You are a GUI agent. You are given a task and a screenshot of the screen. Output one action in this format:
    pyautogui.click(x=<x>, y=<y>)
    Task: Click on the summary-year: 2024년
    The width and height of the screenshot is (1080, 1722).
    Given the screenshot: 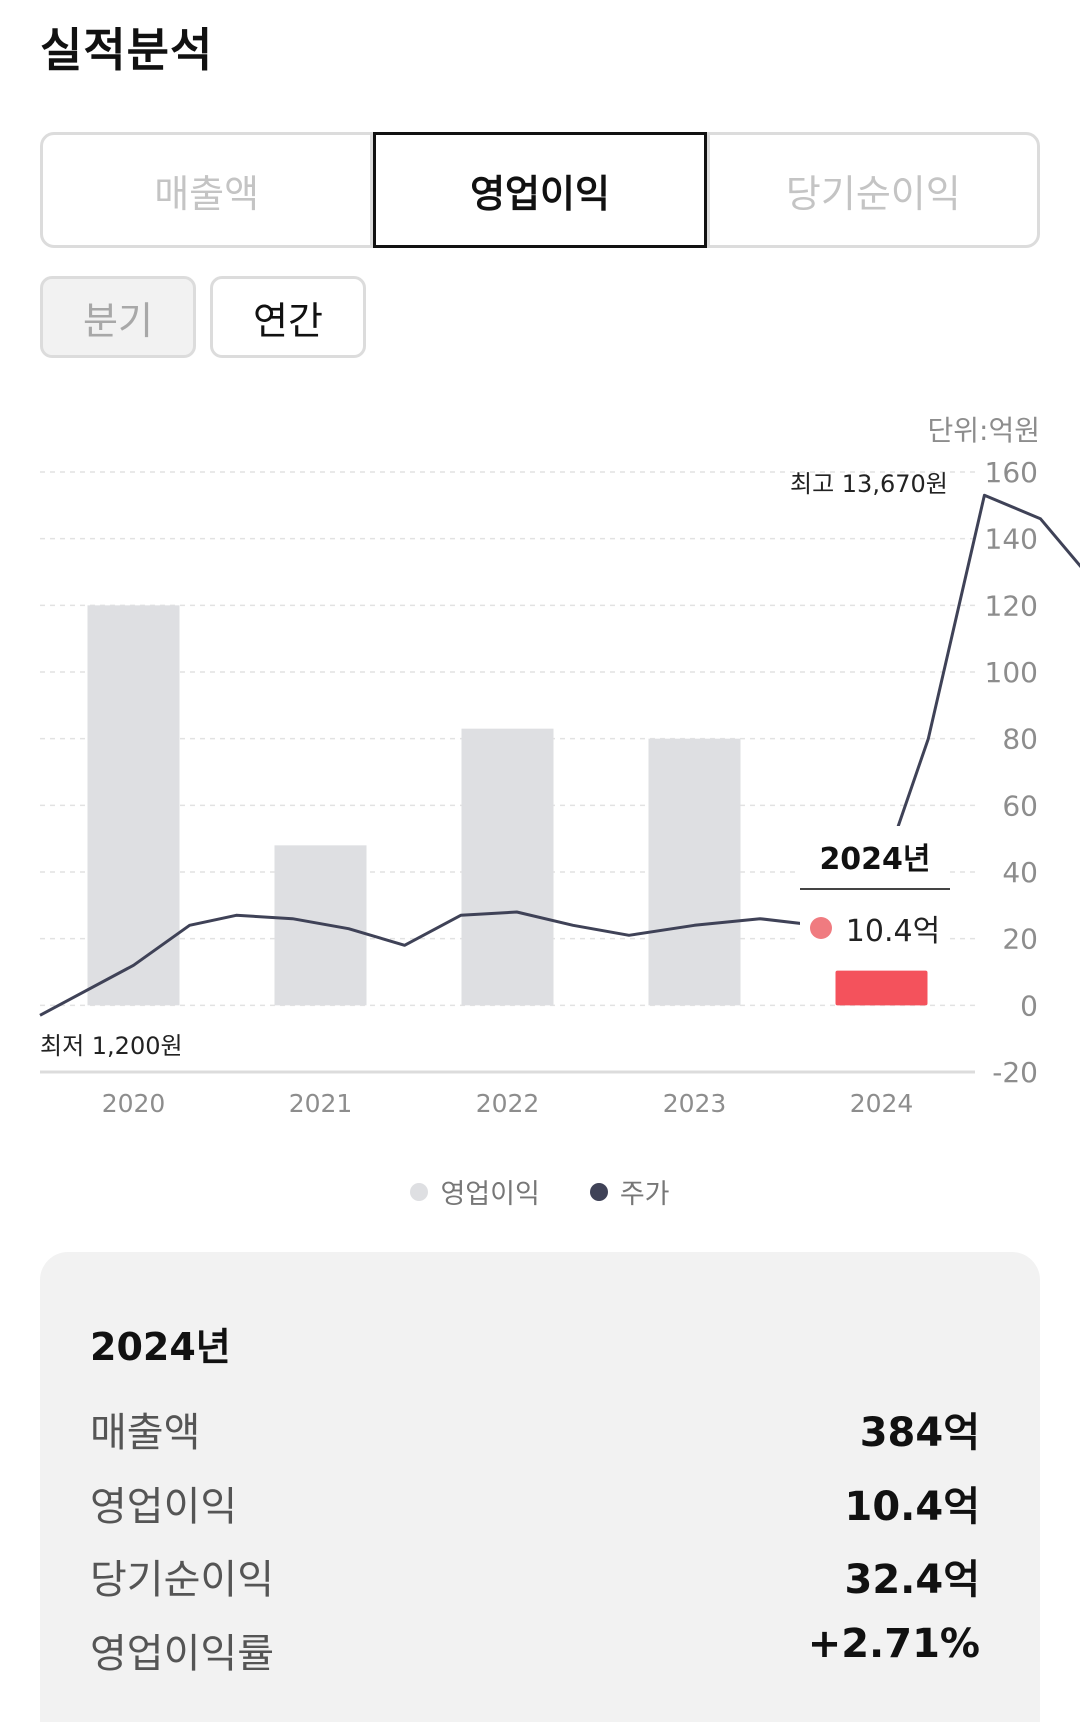 What is the action you would take?
    pyautogui.click(x=160, y=1347)
    